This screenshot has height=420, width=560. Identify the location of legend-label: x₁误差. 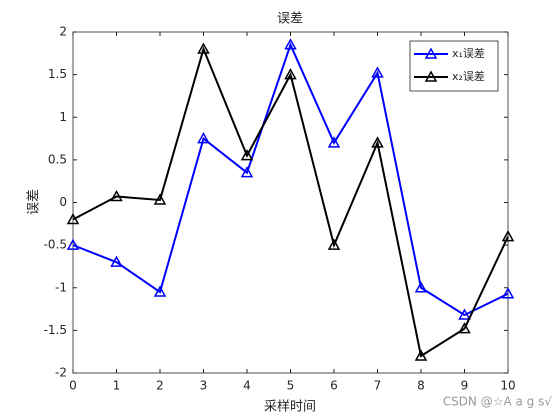
(468, 53).